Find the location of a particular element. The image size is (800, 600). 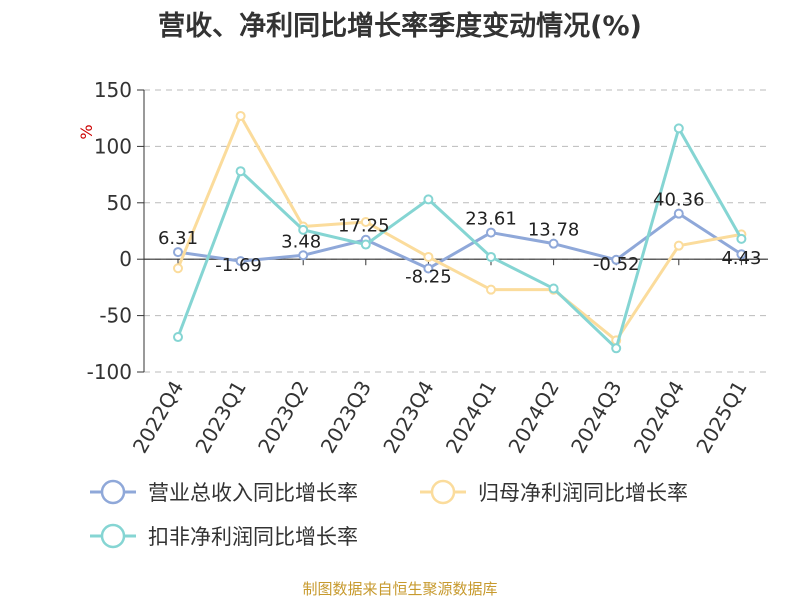

data-label: -1.69 is located at coordinates (238, 265).